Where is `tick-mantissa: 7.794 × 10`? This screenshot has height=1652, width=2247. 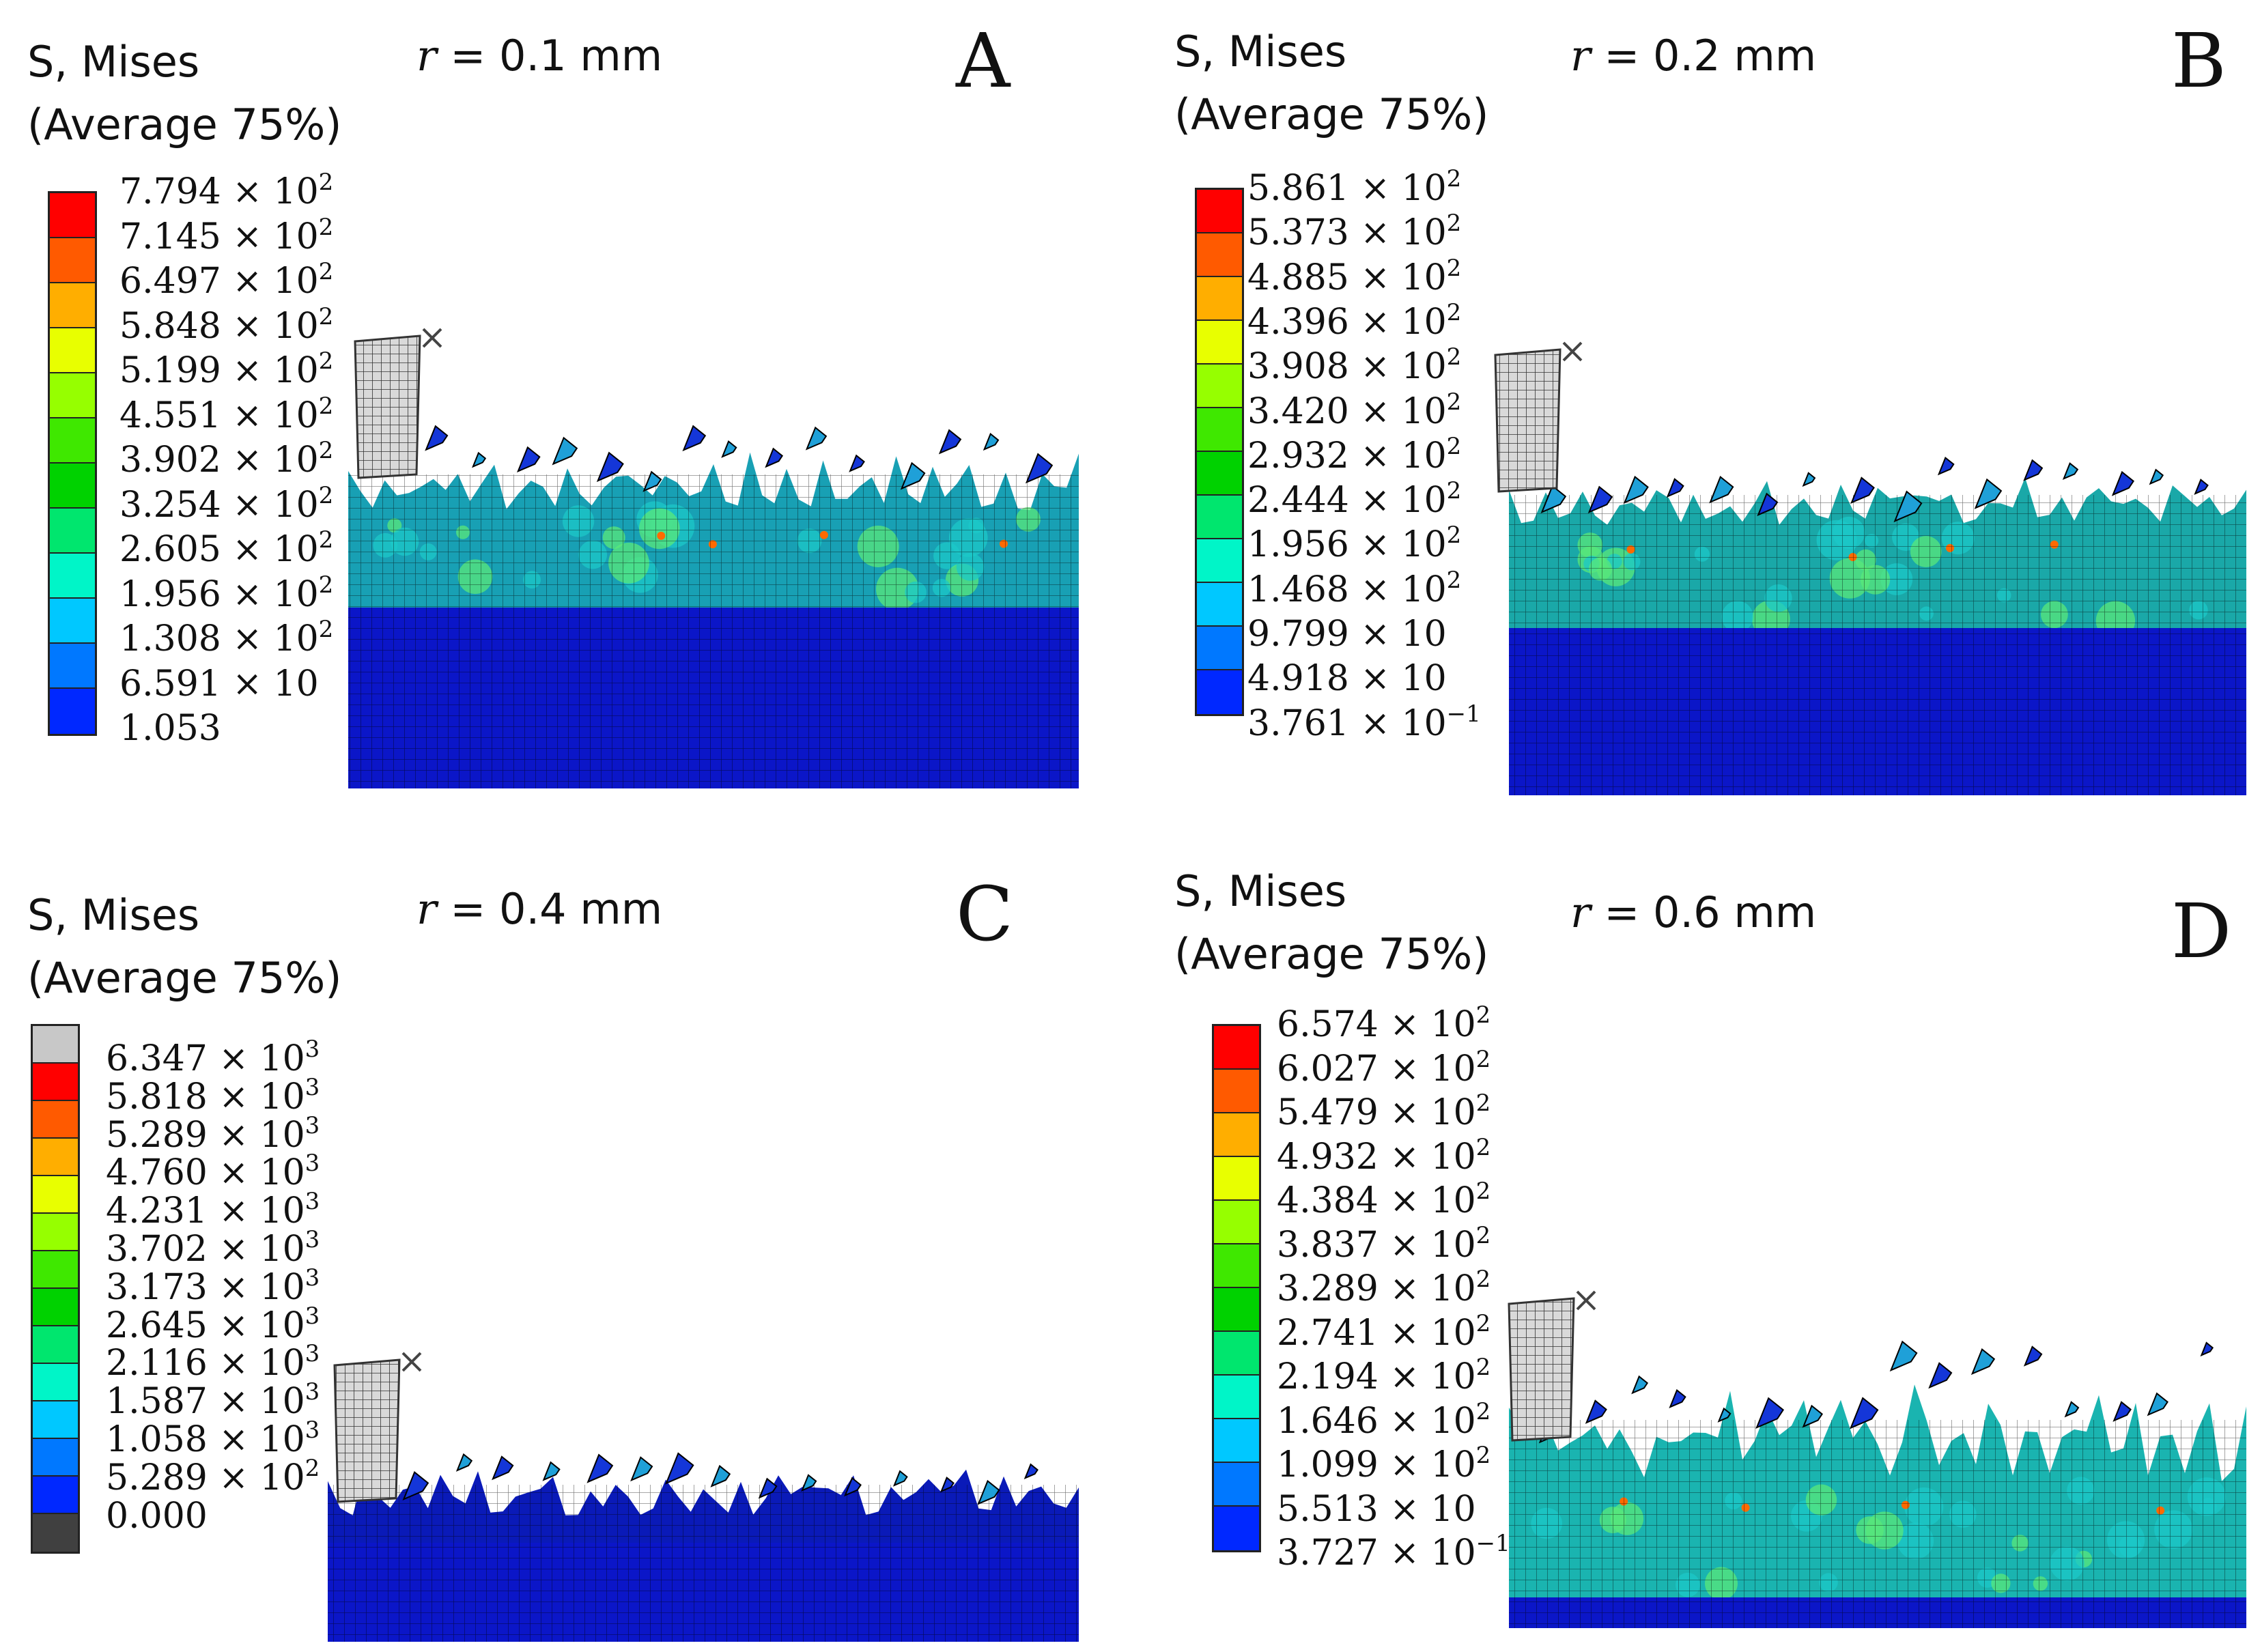
tick-mantissa: 7.794 × 10 is located at coordinates (219, 191).